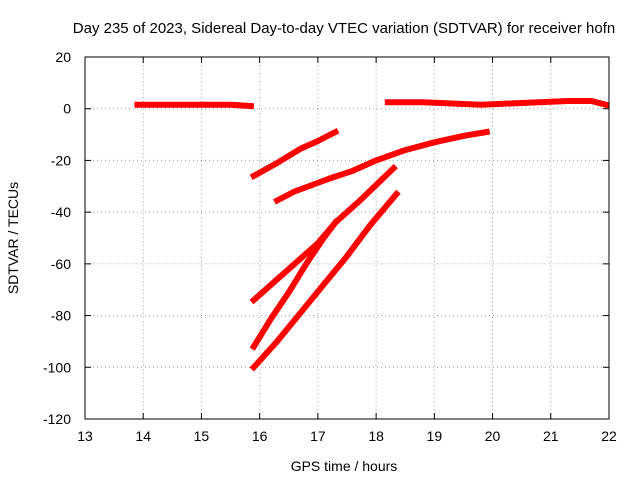 The width and height of the screenshot is (640, 480). Describe the element at coordinates (260, 436) in the screenshot. I see `x-tick-label: 16` at that location.